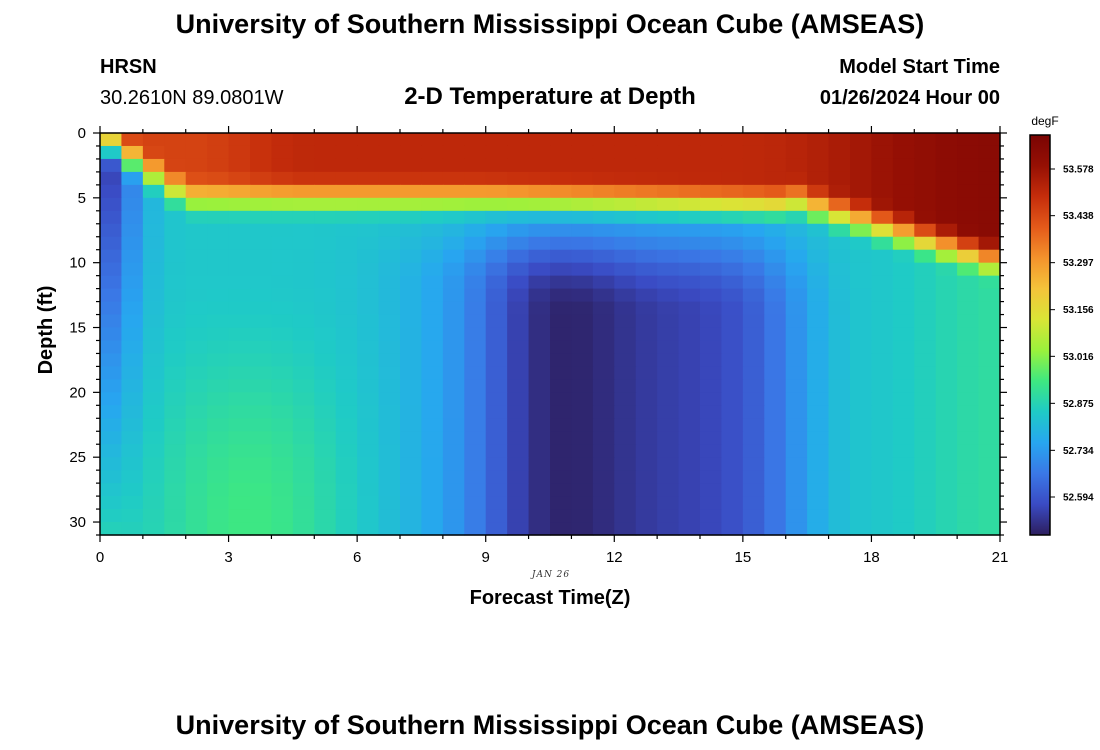 The height and width of the screenshot is (750, 1100). Describe the element at coordinates (77, 328) in the screenshot. I see `y-tick-label: 15` at that location.